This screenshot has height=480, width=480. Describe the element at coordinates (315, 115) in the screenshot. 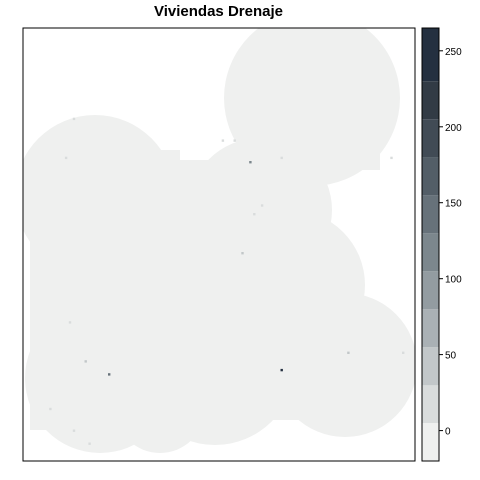

I see `field-block` at that location.